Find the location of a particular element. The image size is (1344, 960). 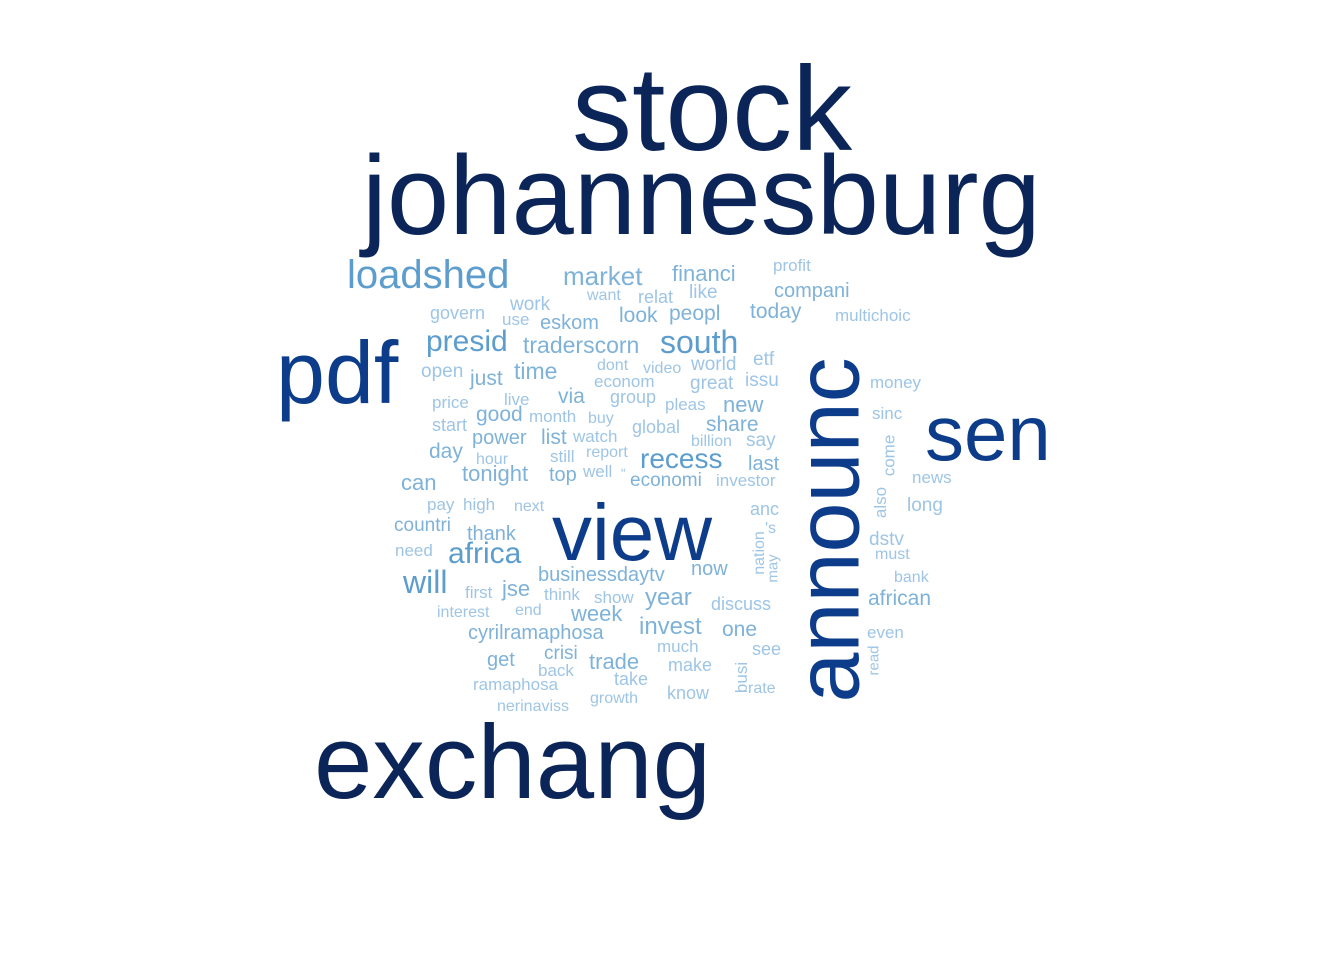

cloud-word: look is located at coordinates (638, 315).